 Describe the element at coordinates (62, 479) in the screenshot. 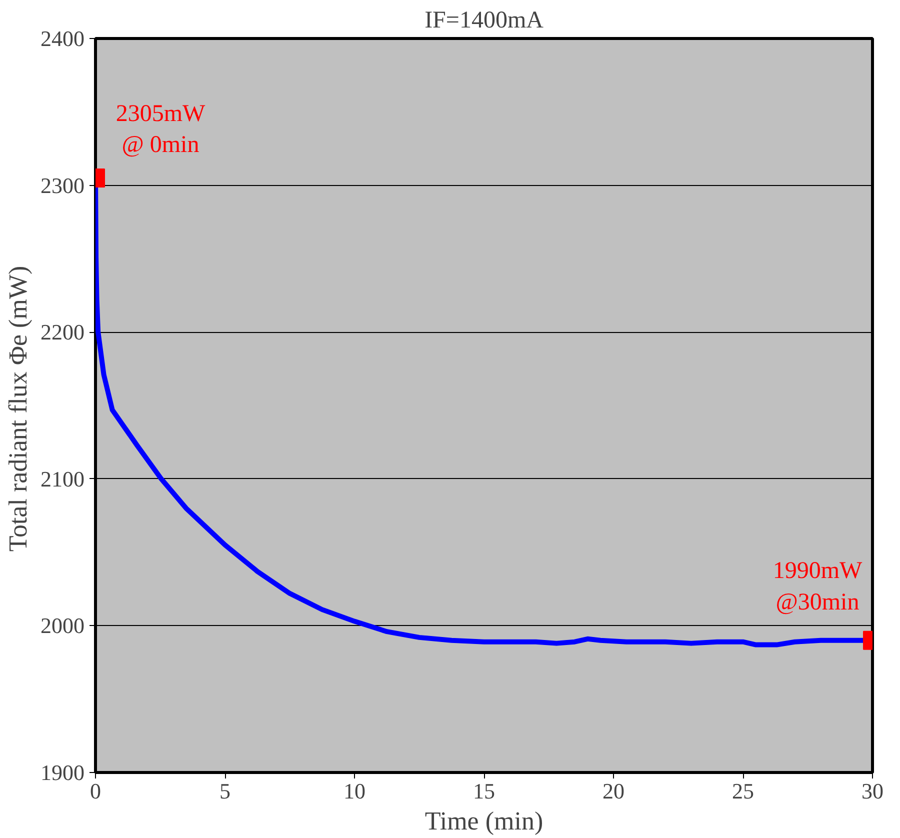

I see `y-tick-label: 2100` at that location.